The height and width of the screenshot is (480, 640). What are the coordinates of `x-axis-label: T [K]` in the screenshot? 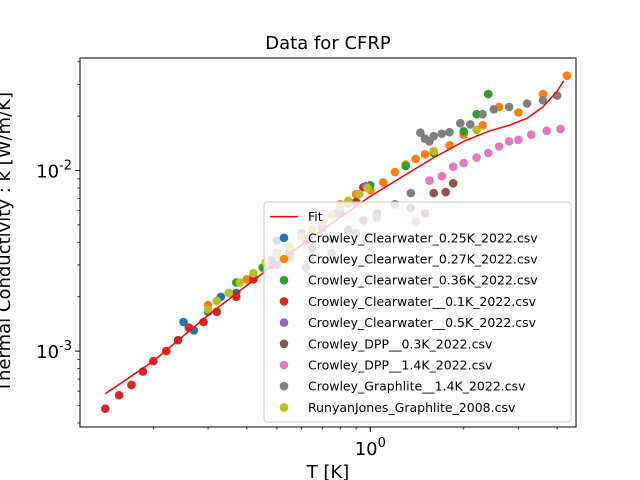 It's located at (328, 471).